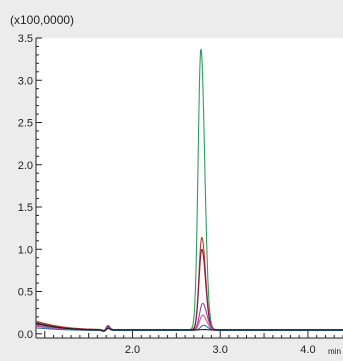  Describe the element at coordinates (189, 343) in the screenshot. I see `x-axis: 2.0 3.0 4.0` at that location.